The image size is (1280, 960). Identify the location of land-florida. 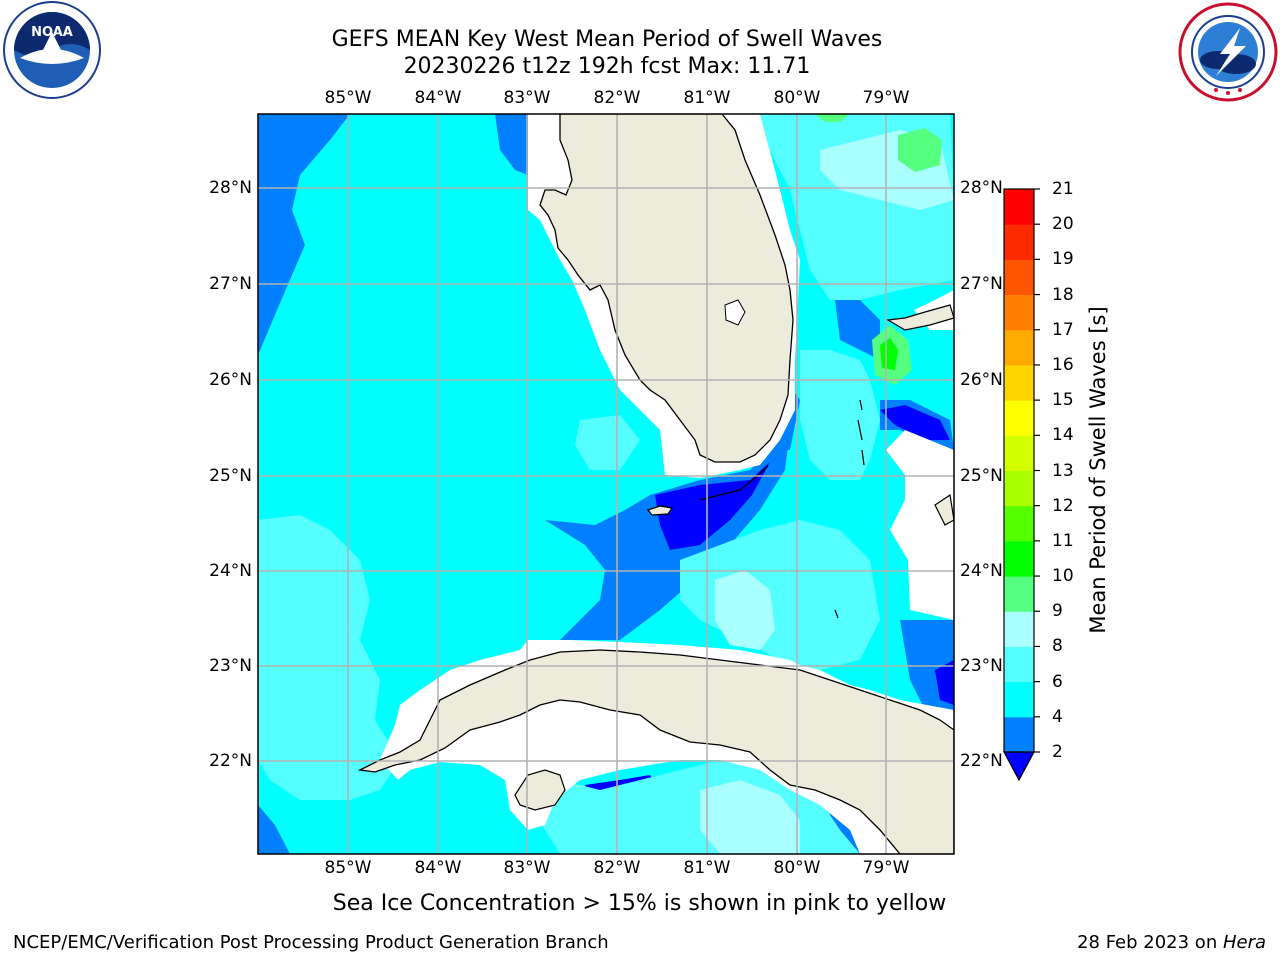
(666, 288).